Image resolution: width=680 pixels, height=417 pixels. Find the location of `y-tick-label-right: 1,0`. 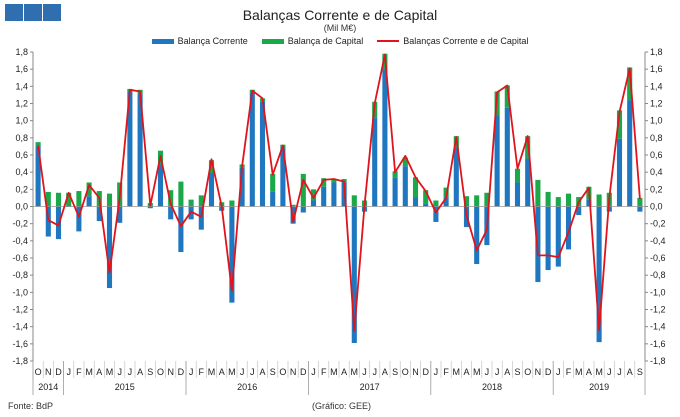

y-tick-label-right: 1,0 is located at coordinates (656, 121).